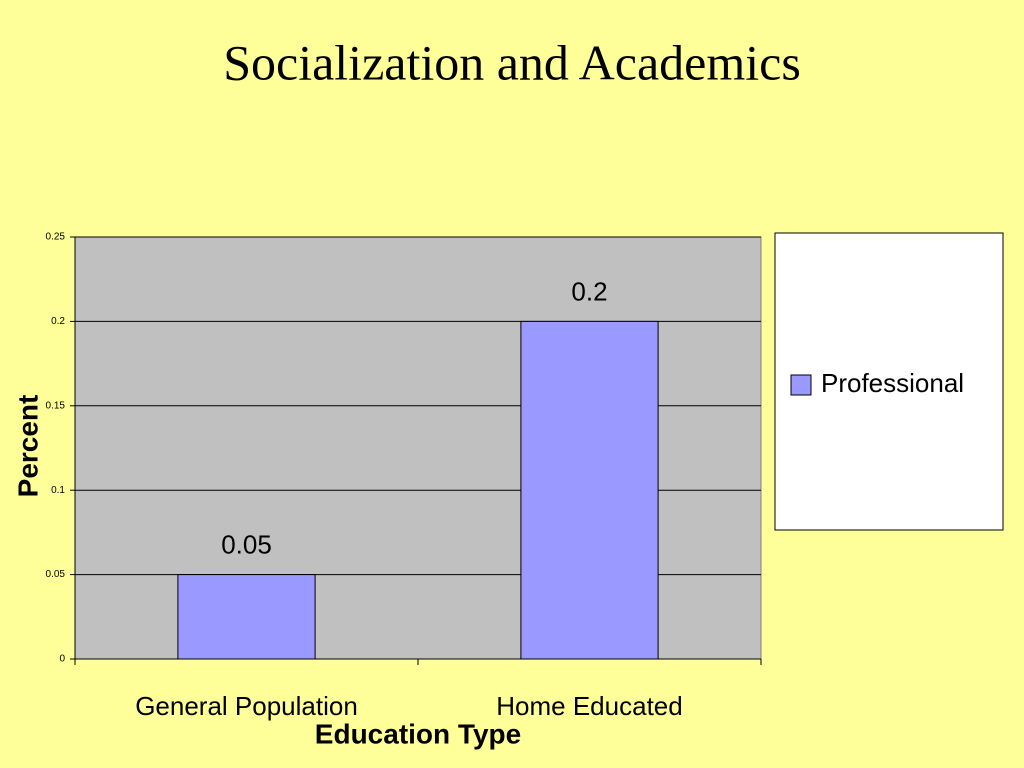  I want to click on data-label: 0.2, so click(589, 291).